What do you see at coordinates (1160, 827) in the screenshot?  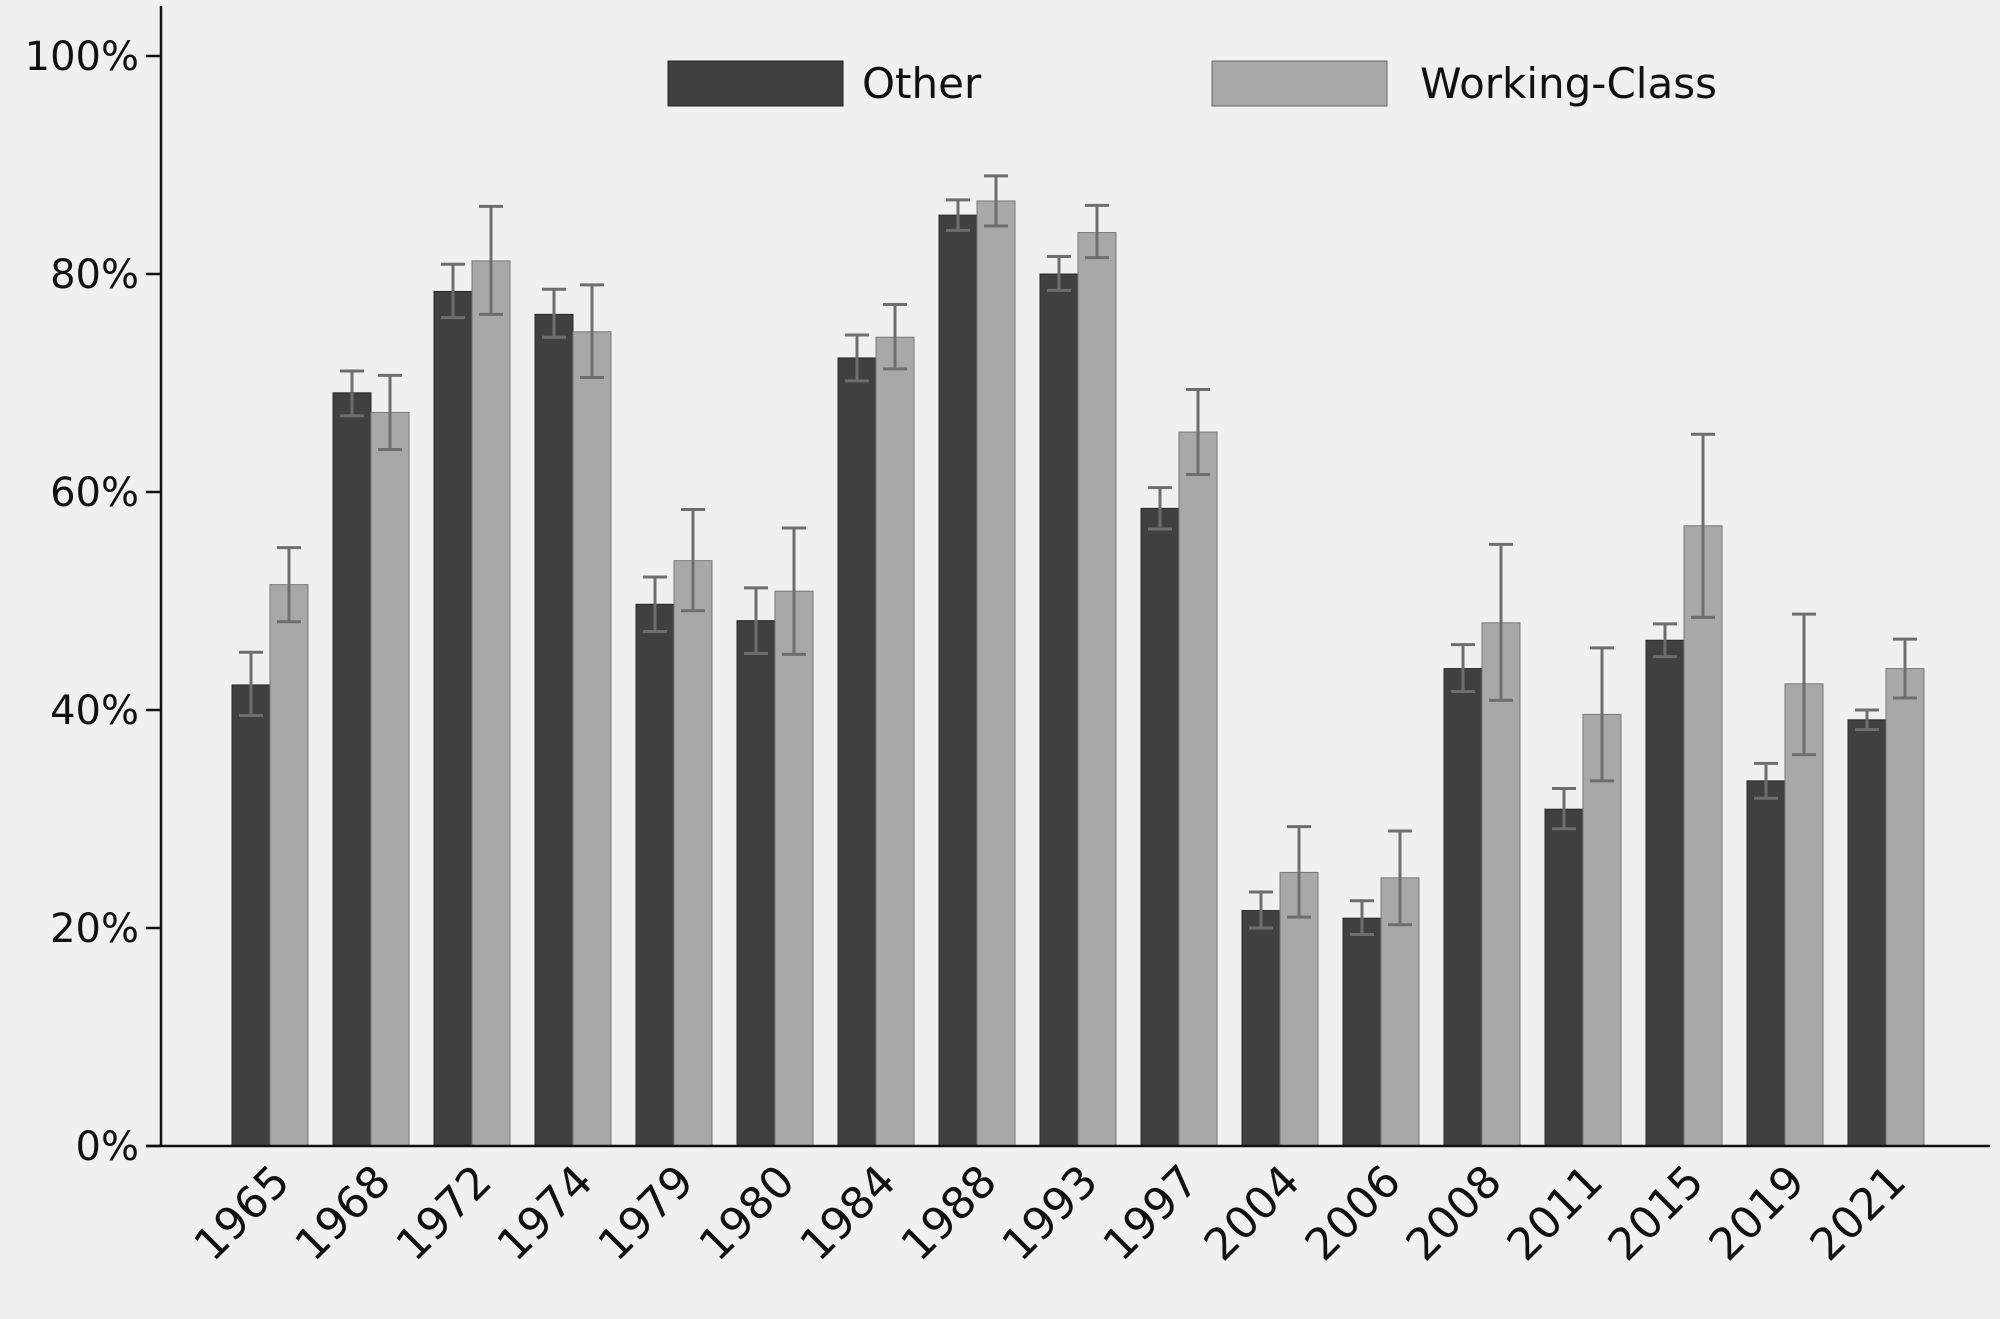 I see `bar-other-1997` at bounding box center [1160, 827].